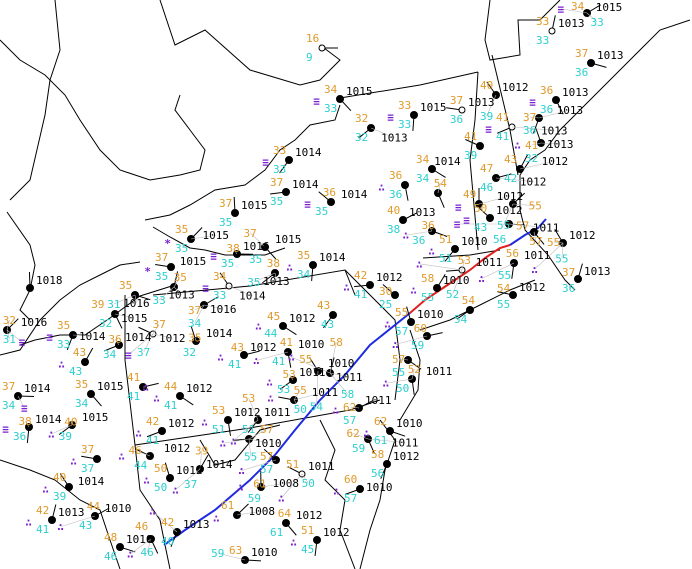 This screenshot has height=569, width=692. I want to click on temperature-label: 40, so click(486, 85).